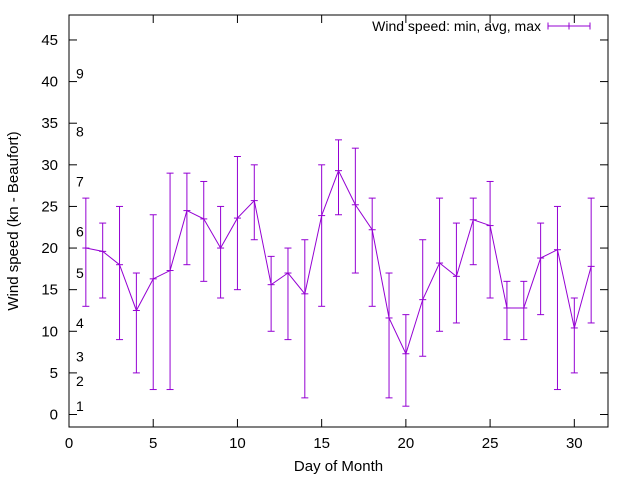  I want to click on y-tick-label: 20, so click(49, 248).